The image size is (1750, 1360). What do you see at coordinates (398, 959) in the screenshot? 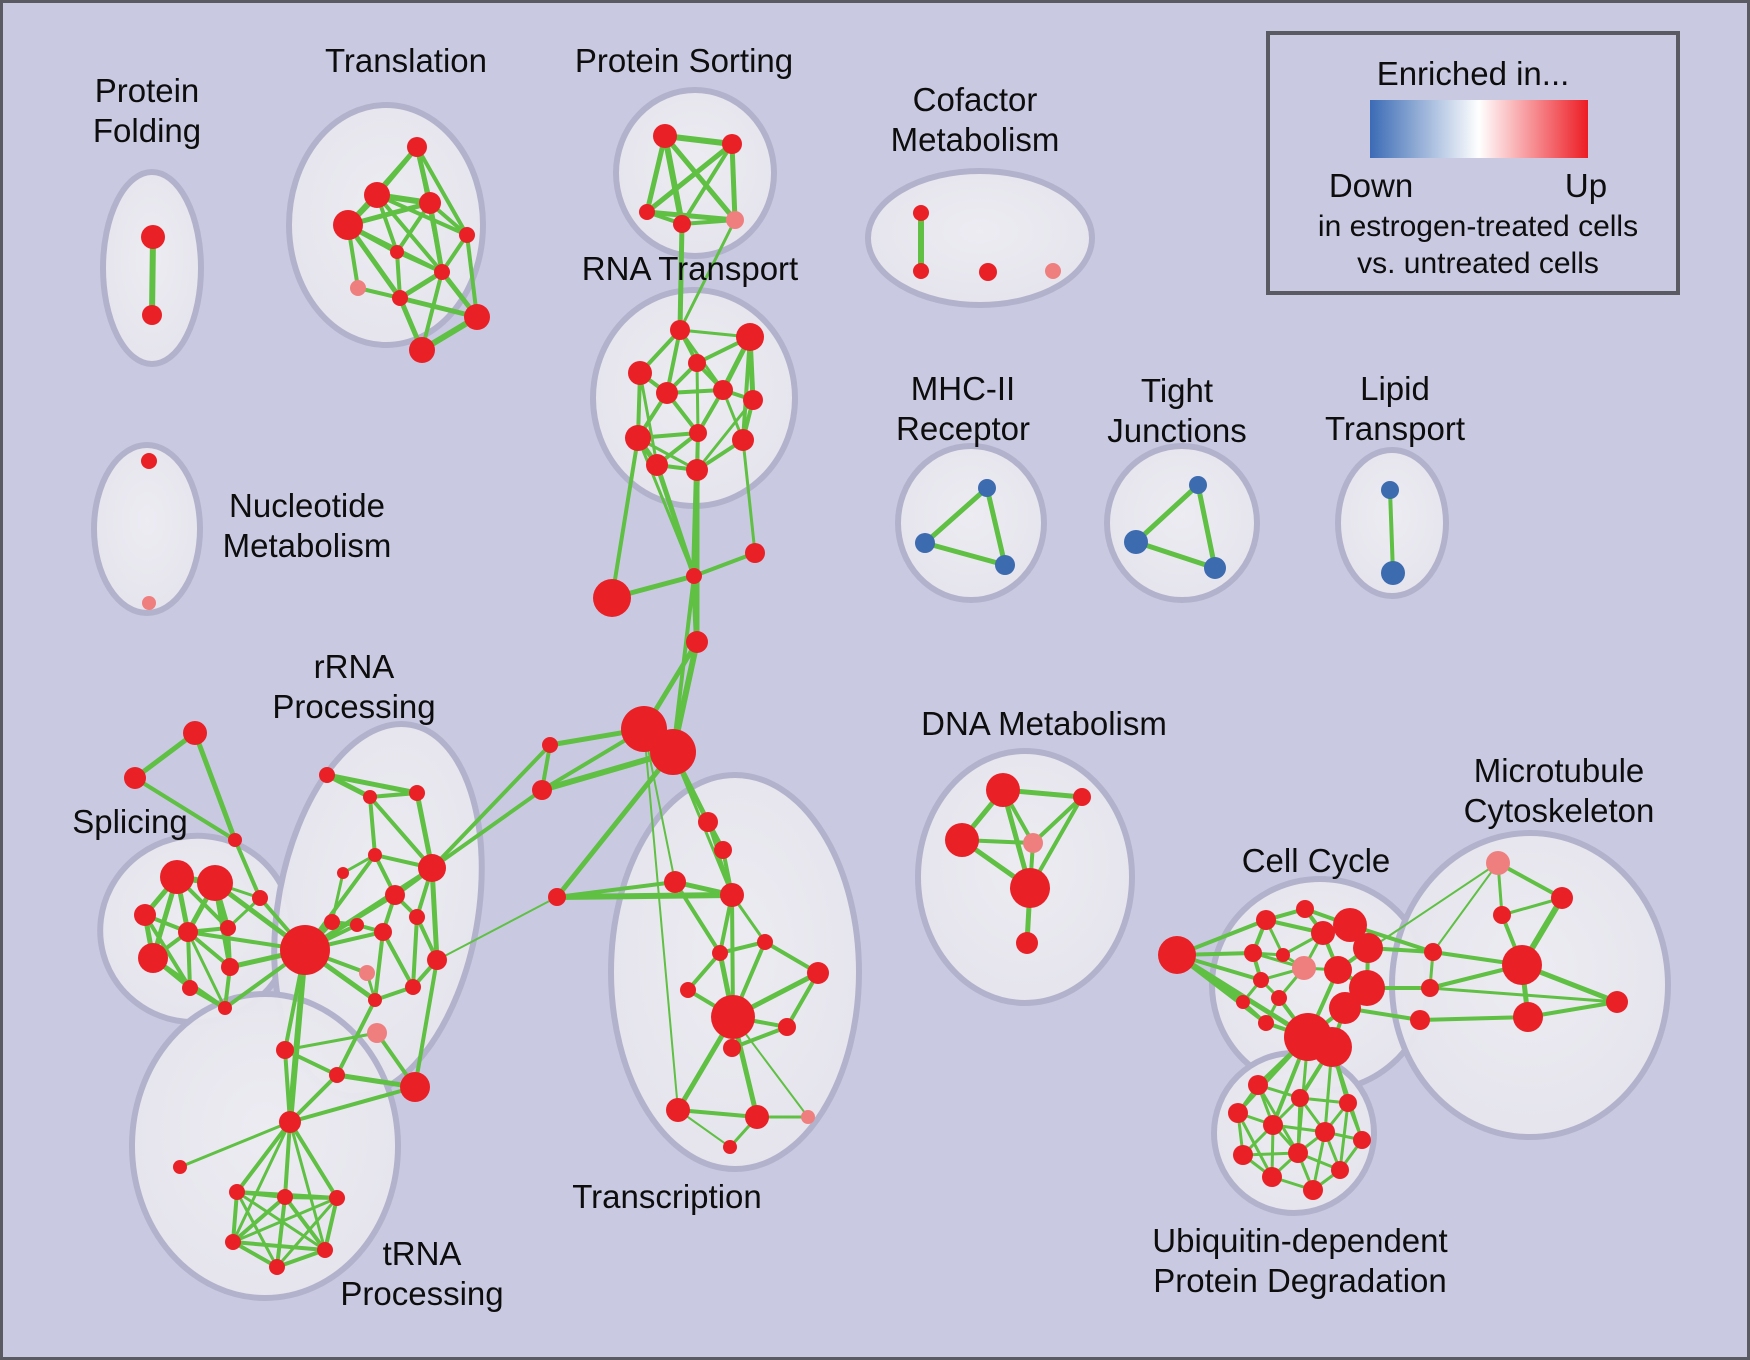
I see `edge-R11-R14` at bounding box center [398, 959].